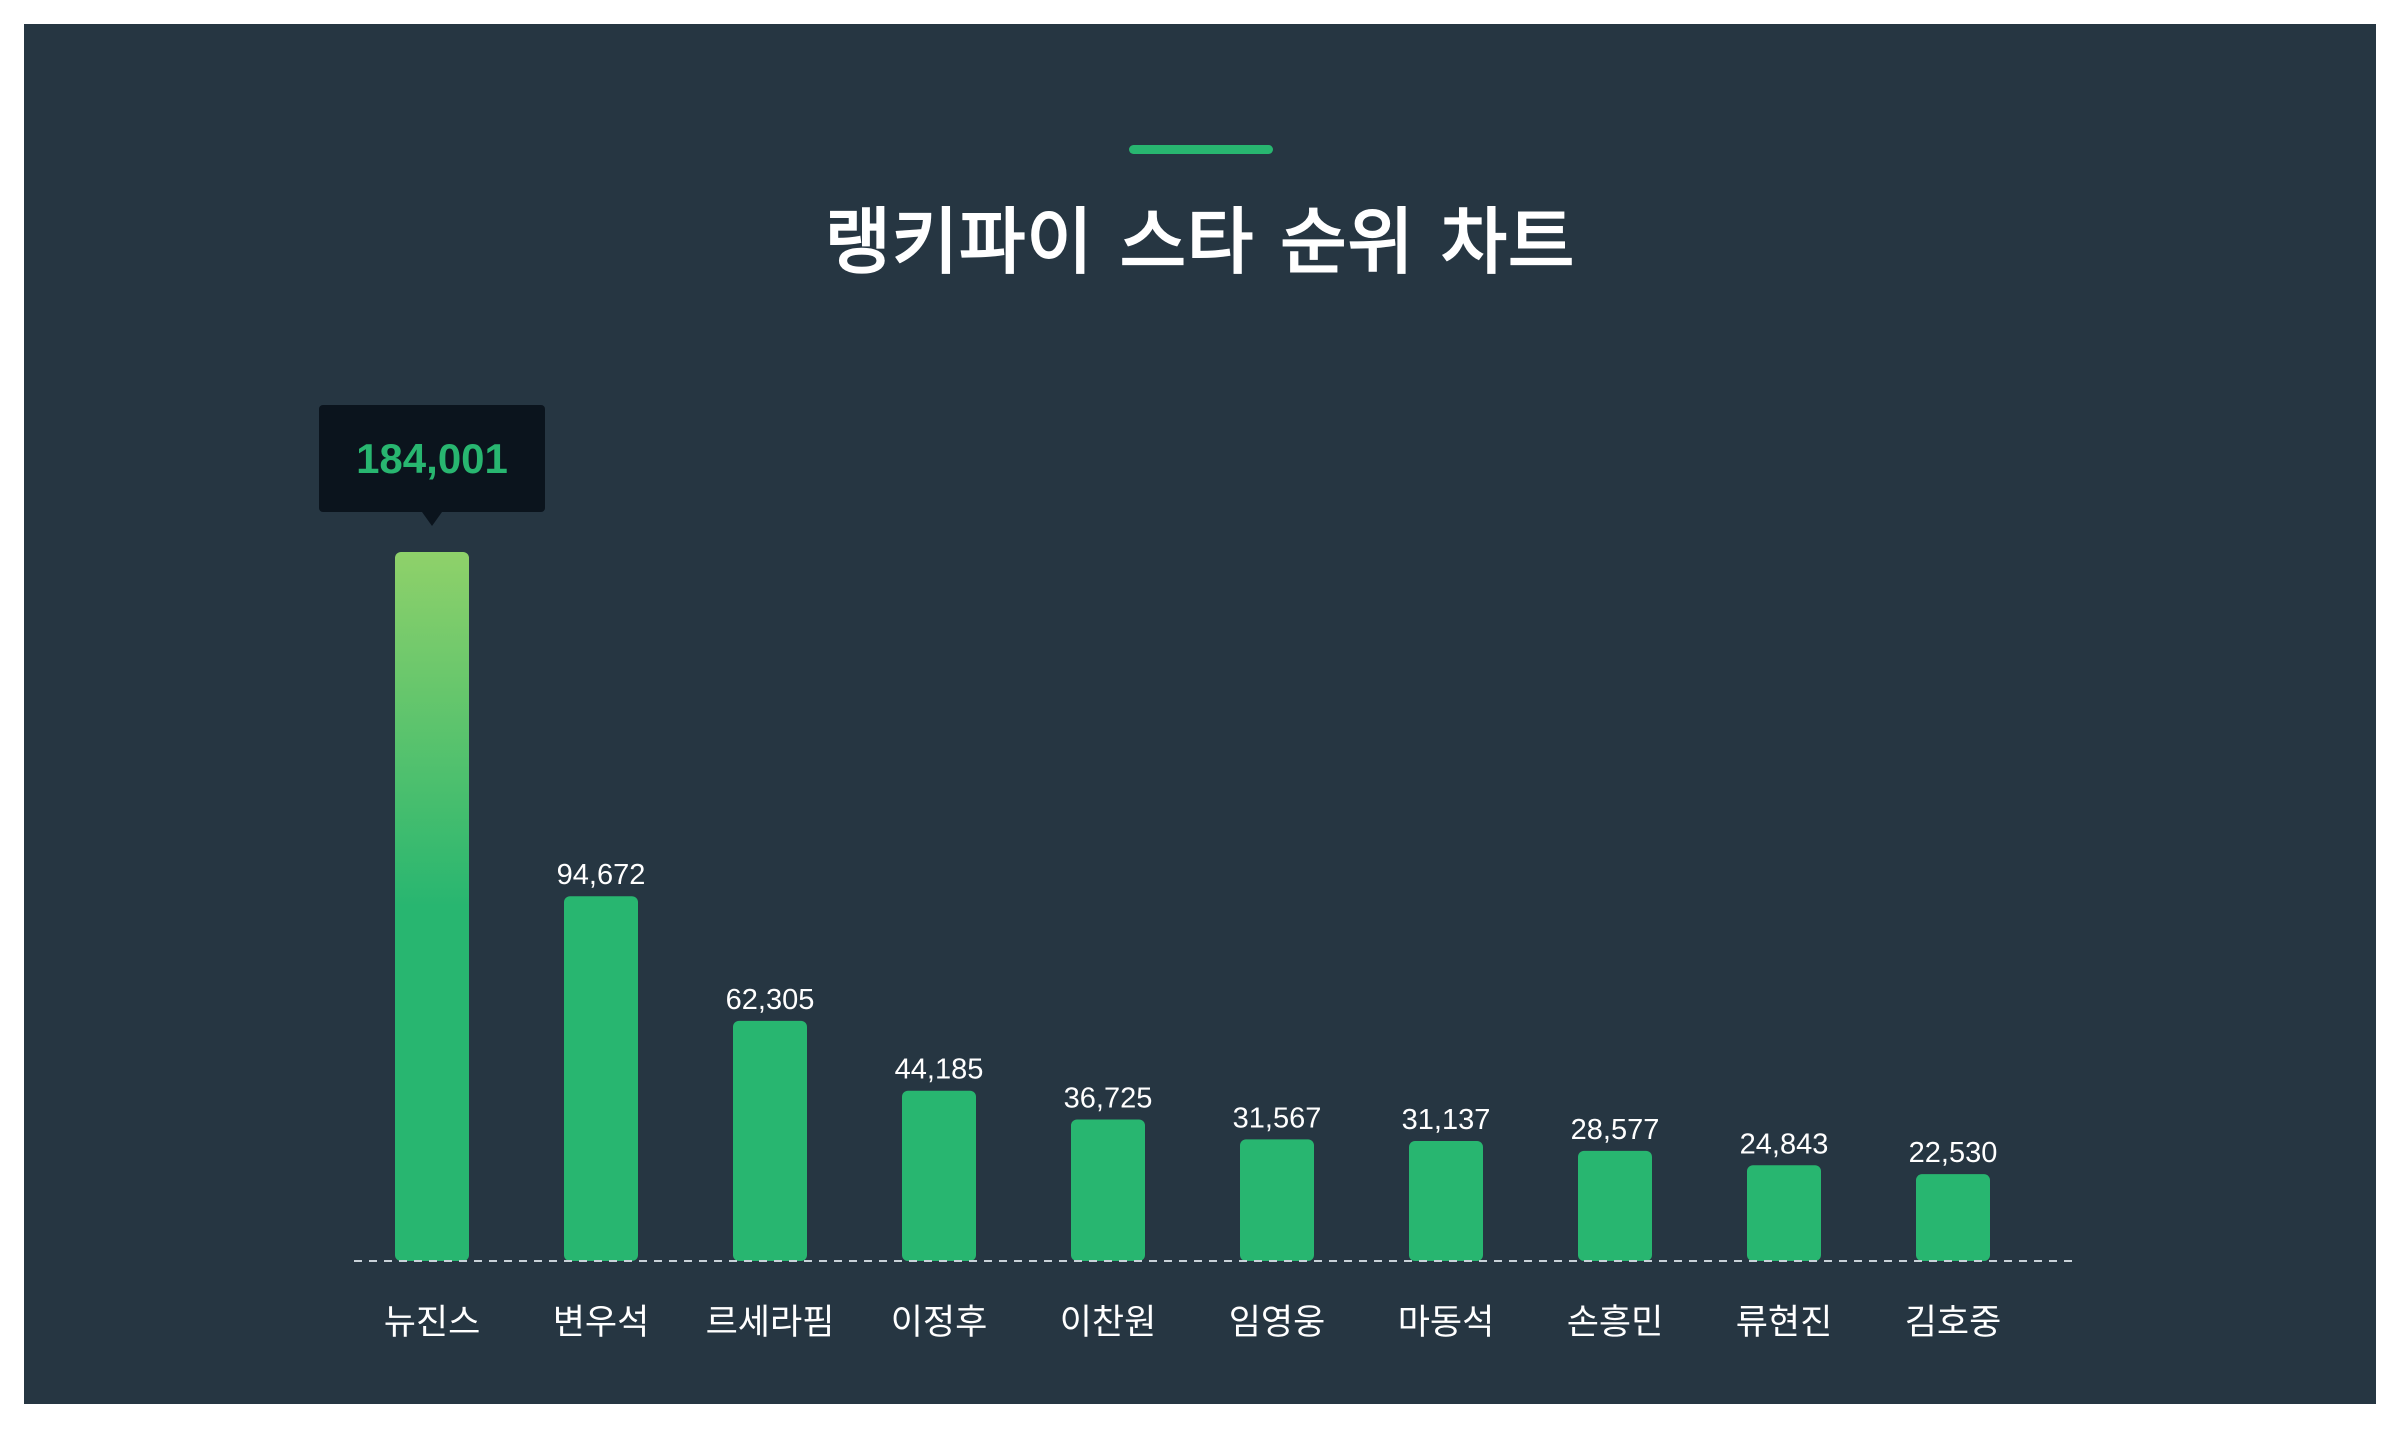 The image size is (2400, 1440). Describe the element at coordinates (1446, 1323) in the screenshot. I see `category-label-7: 마동석` at that location.